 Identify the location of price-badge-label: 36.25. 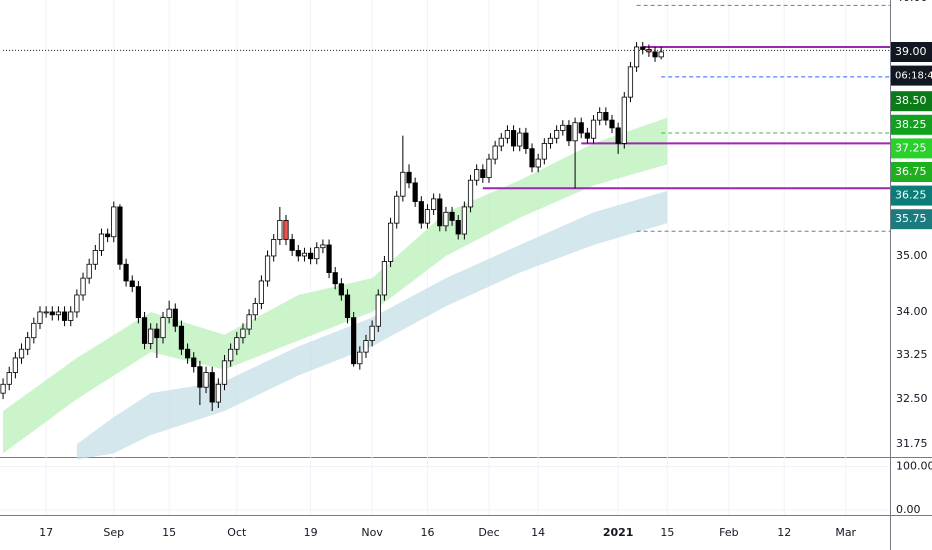
(911, 195).